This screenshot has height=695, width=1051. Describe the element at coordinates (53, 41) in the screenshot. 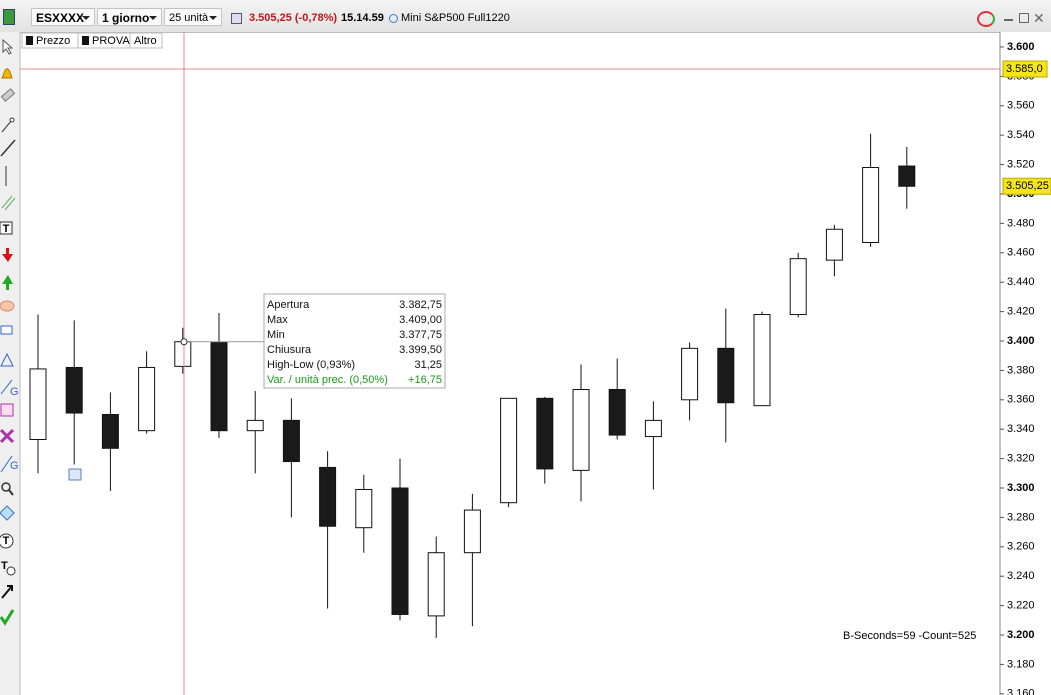

I see `tab-label: Prezzo` at that location.